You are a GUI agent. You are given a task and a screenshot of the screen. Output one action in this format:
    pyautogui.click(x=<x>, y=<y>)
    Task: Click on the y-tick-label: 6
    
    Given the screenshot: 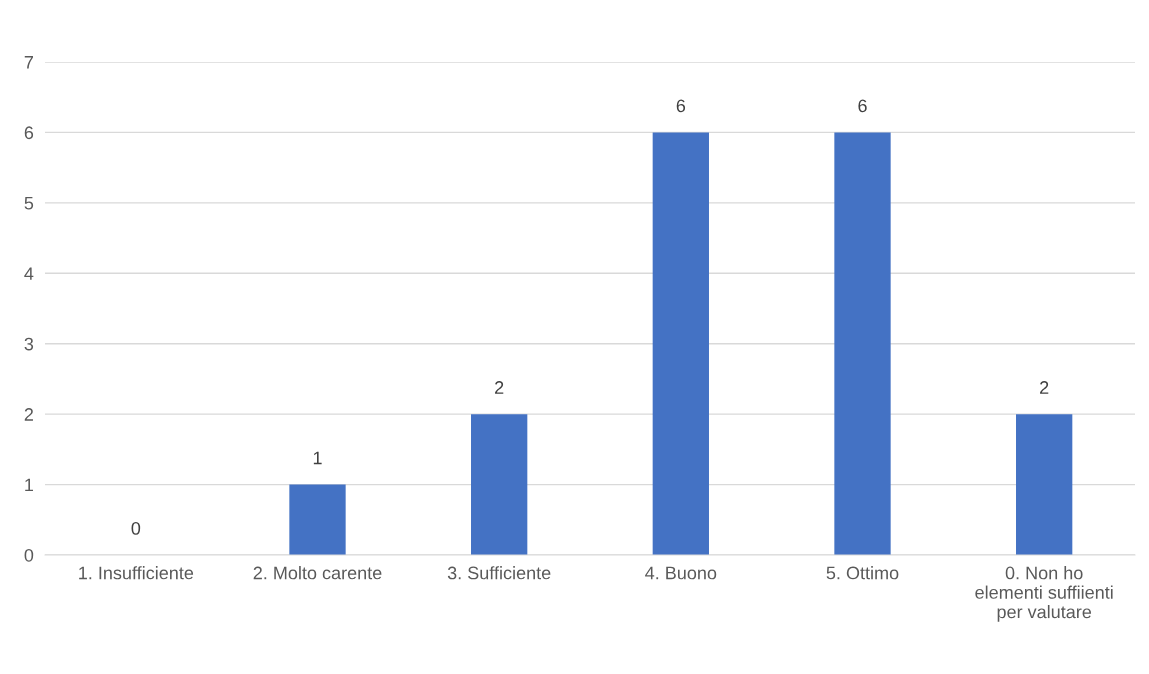 What is the action you would take?
    pyautogui.click(x=29, y=133)
    